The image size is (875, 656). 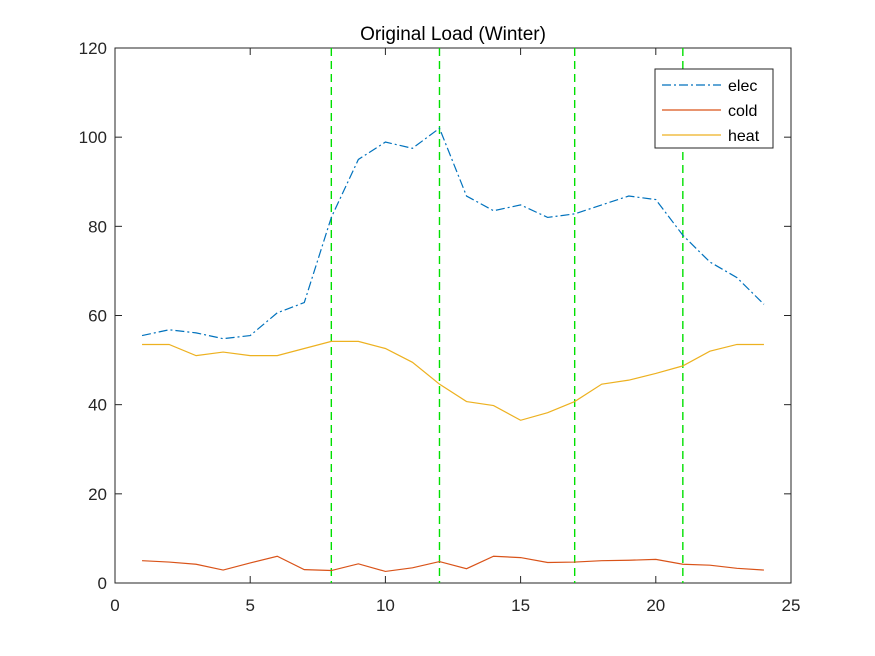 What do you see at coordinates (453, 564) in the screenshot?
I see `series-line-cold` at bounding box center [453, 564].